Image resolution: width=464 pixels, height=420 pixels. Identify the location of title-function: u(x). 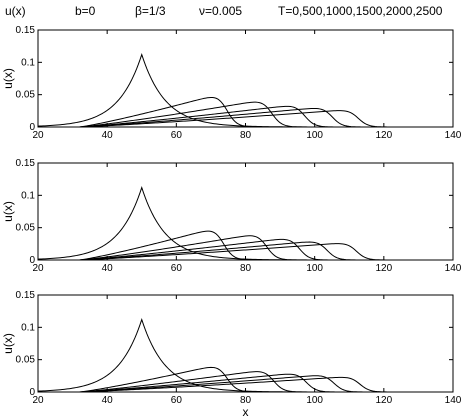
(15, 11).